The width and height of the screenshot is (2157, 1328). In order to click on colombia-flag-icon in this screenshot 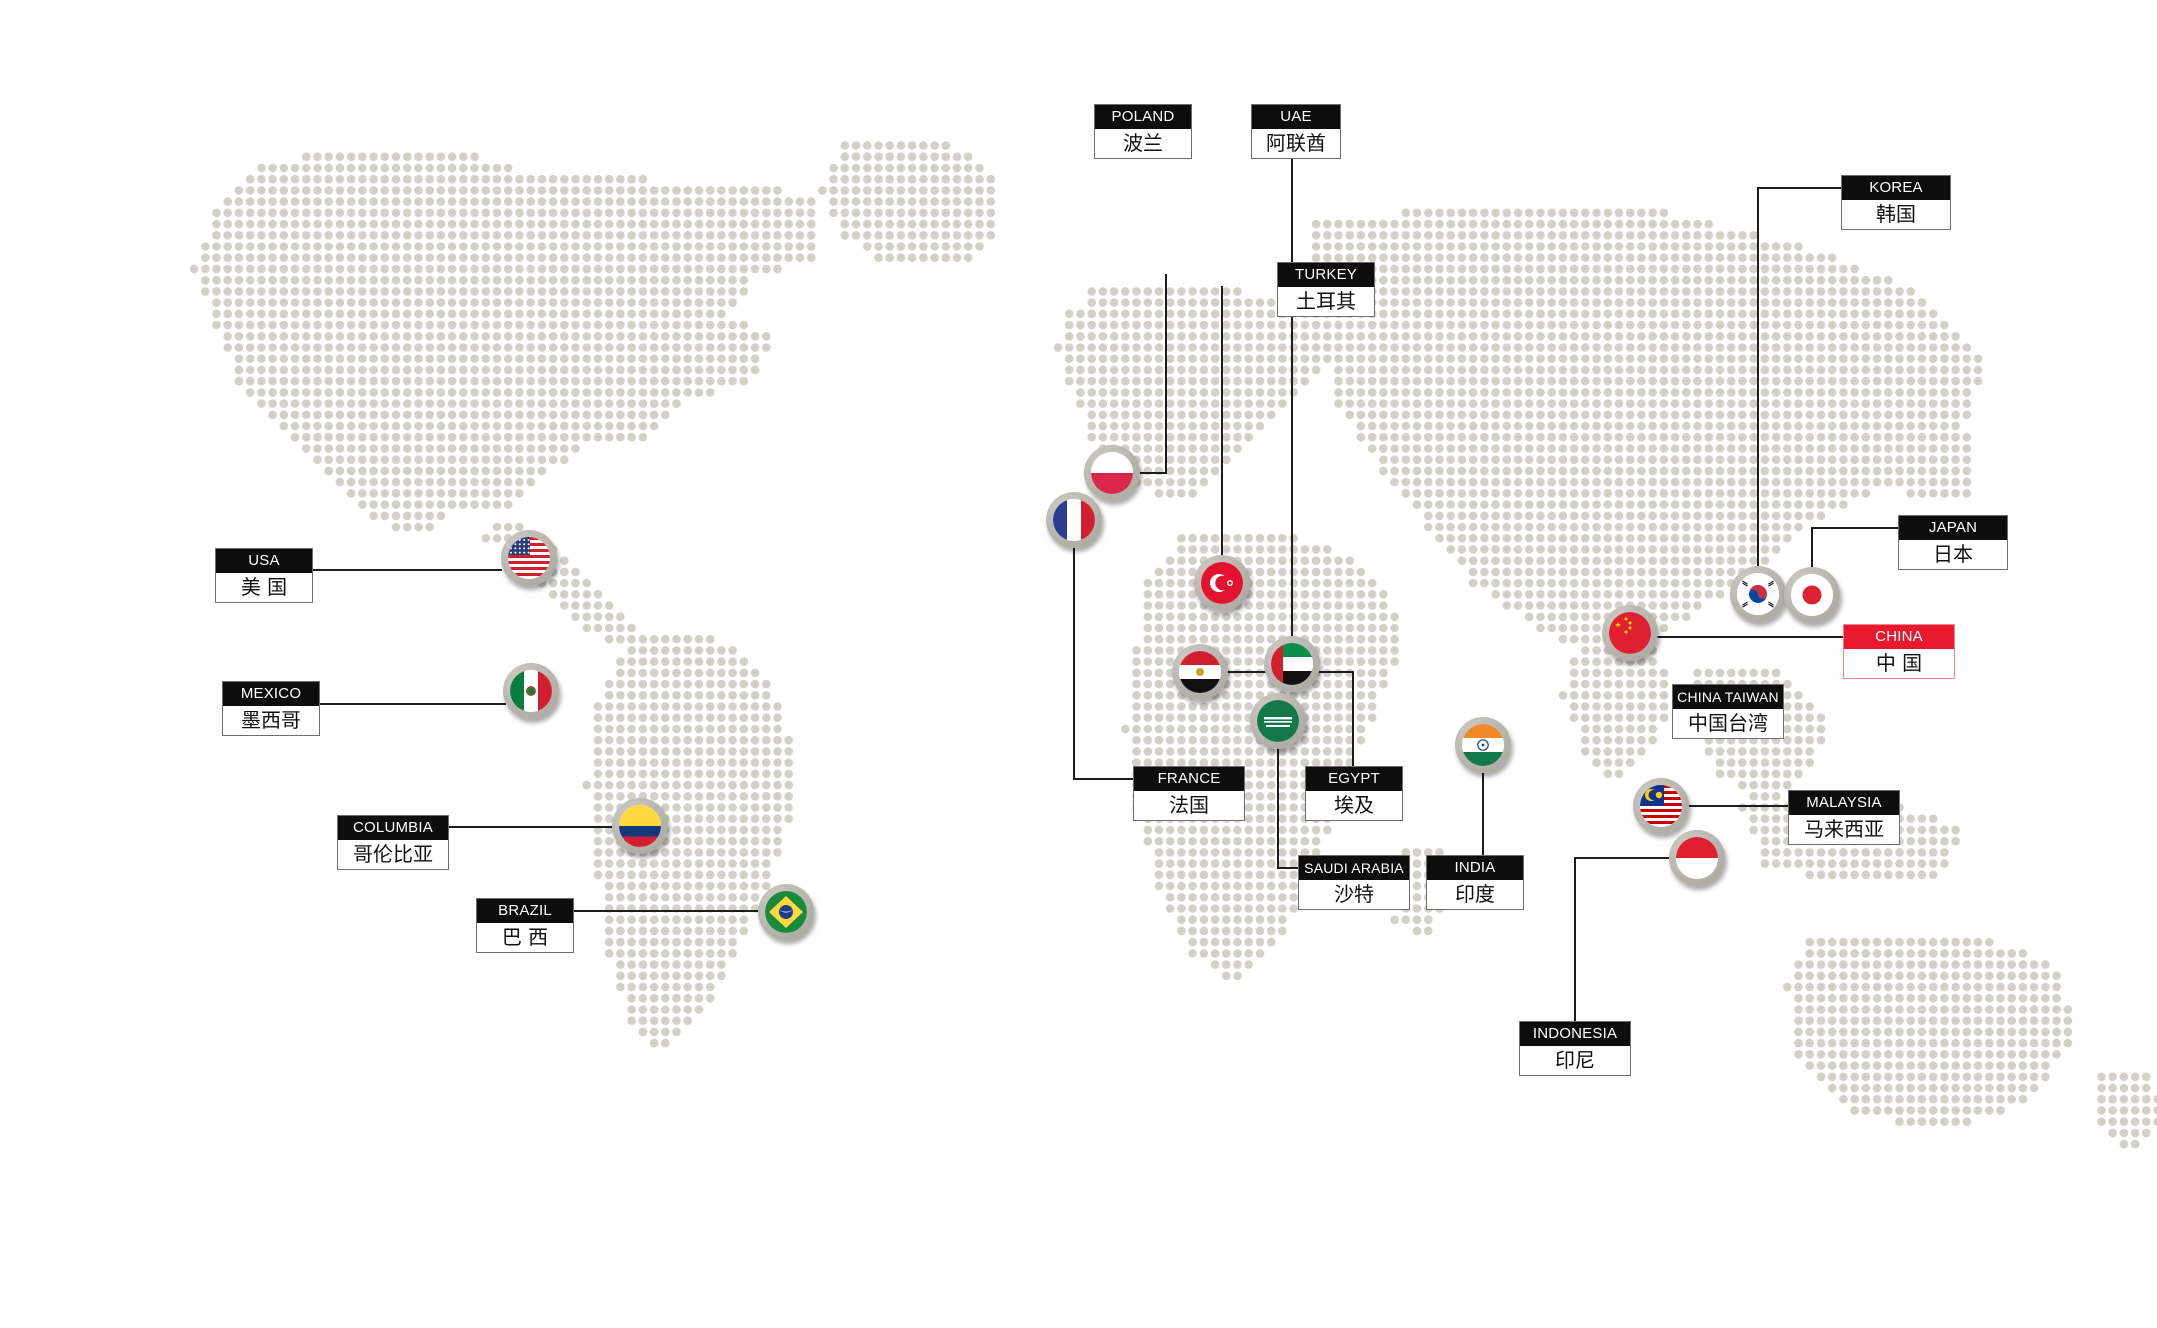, I will do `click(640, 826)`.